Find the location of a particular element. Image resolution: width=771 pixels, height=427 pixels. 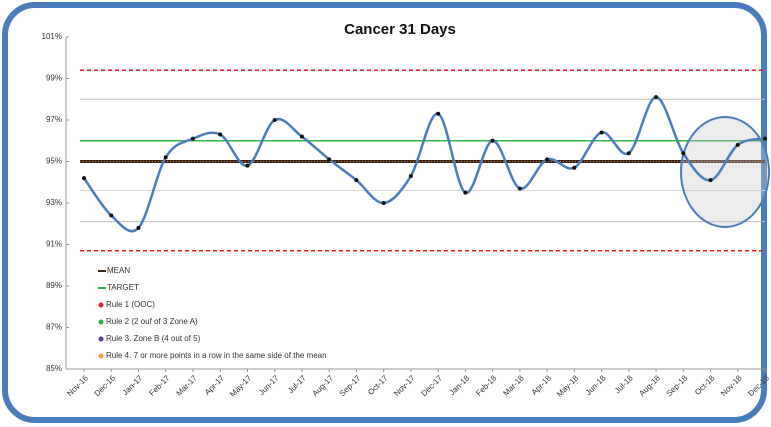

y-tick-label: 99% is located at coordinates (54, 78).